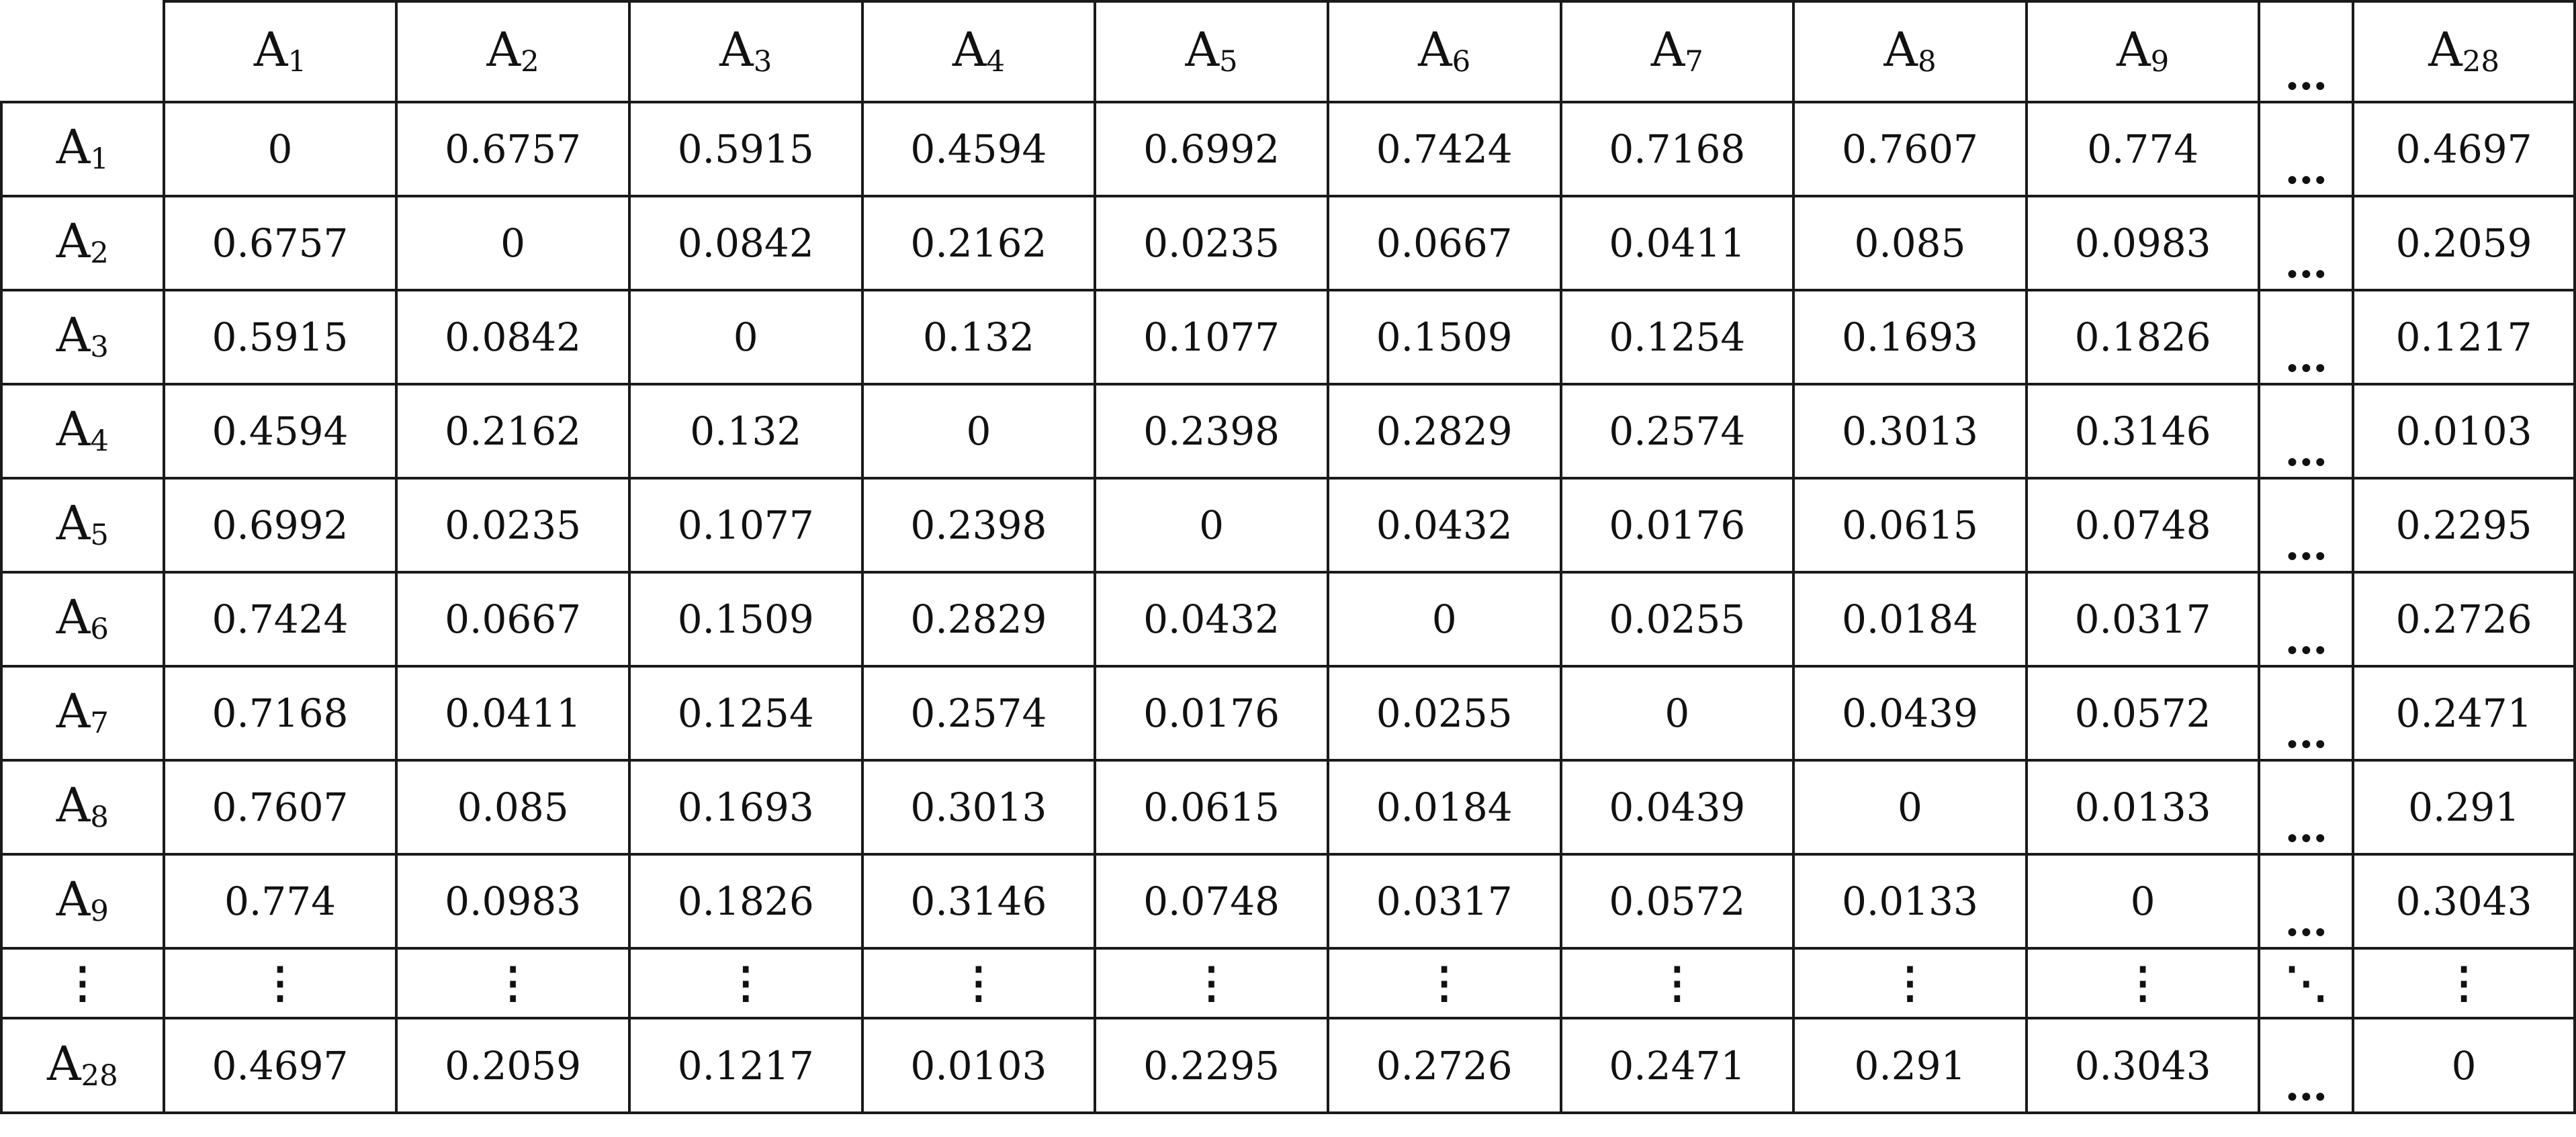 The image size is (2576, 1137). I want to click on table-cell: 0.2295, so click(1211, 1065).